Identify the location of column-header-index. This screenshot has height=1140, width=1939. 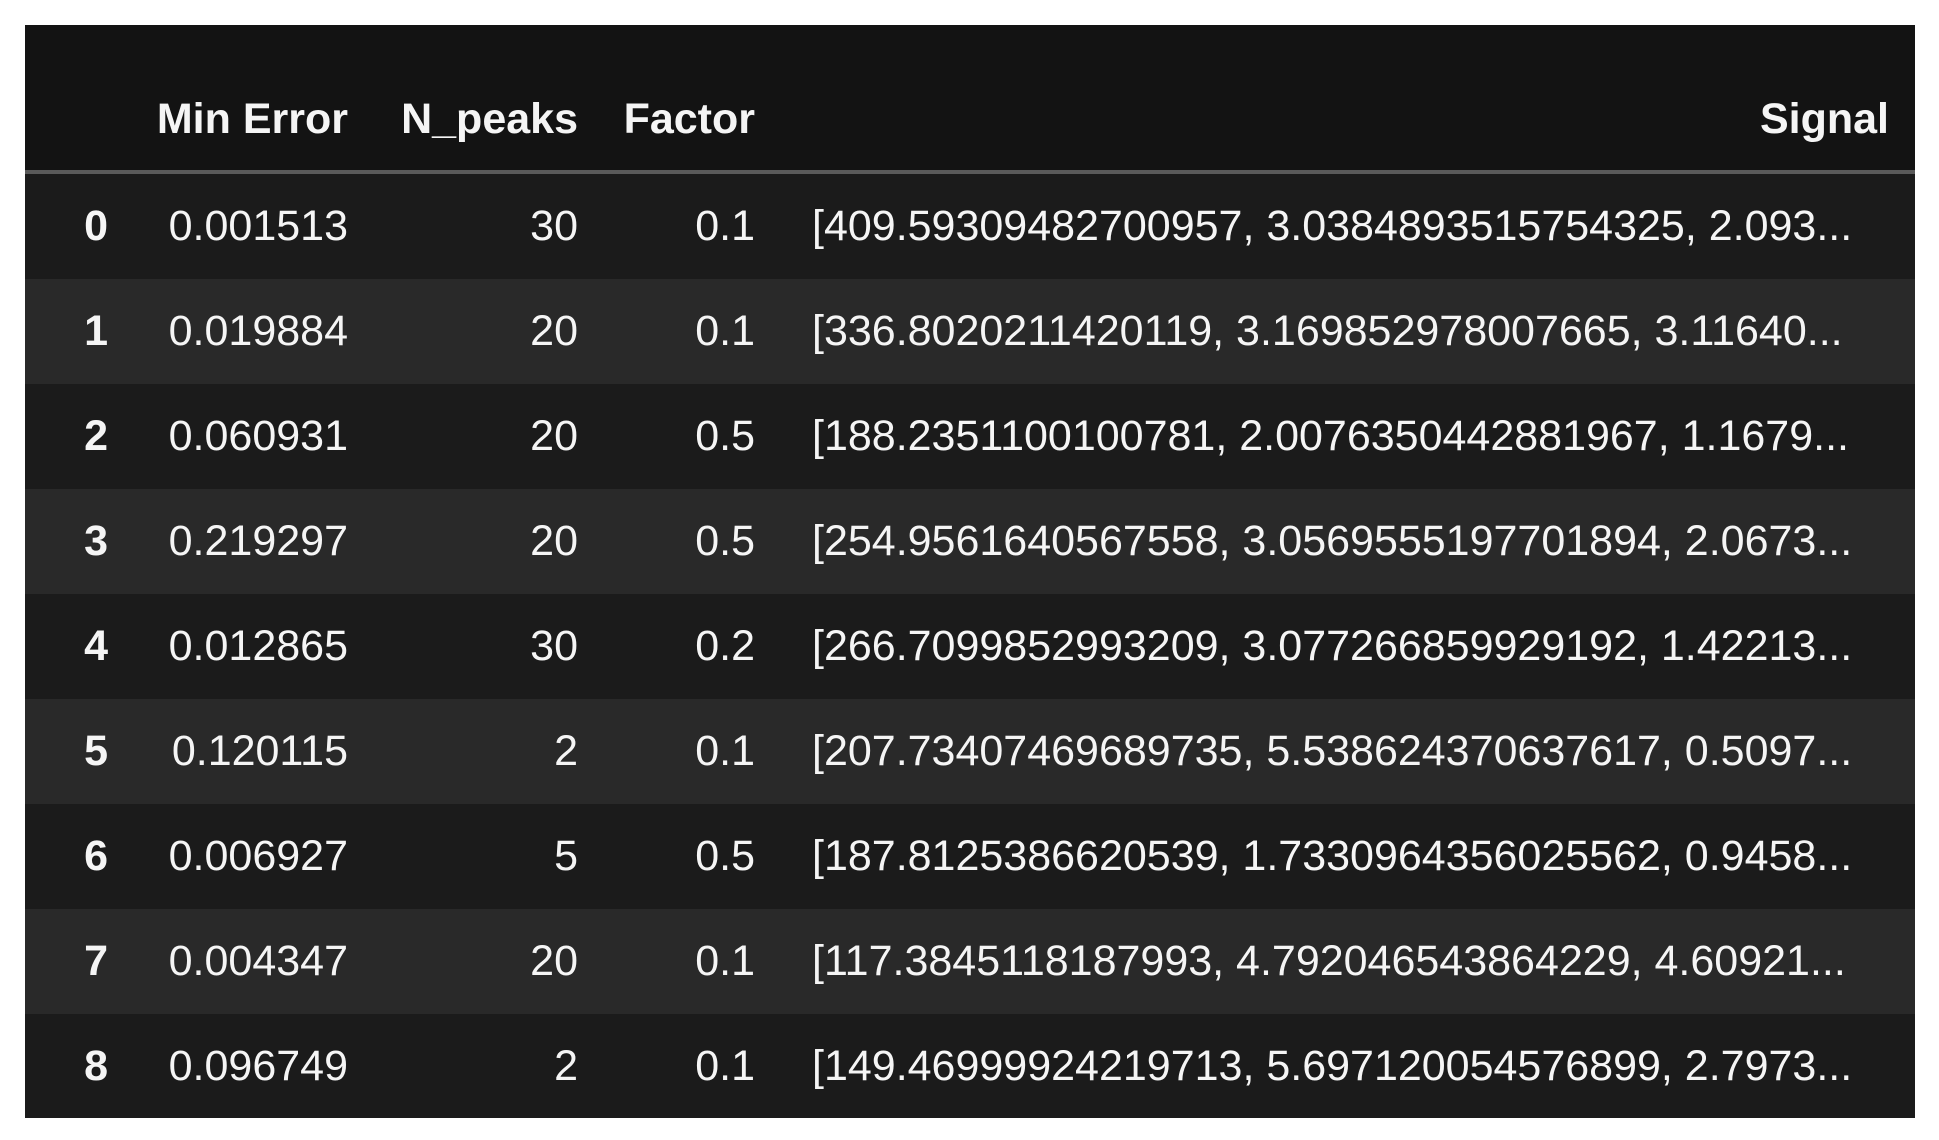
(72, 99).